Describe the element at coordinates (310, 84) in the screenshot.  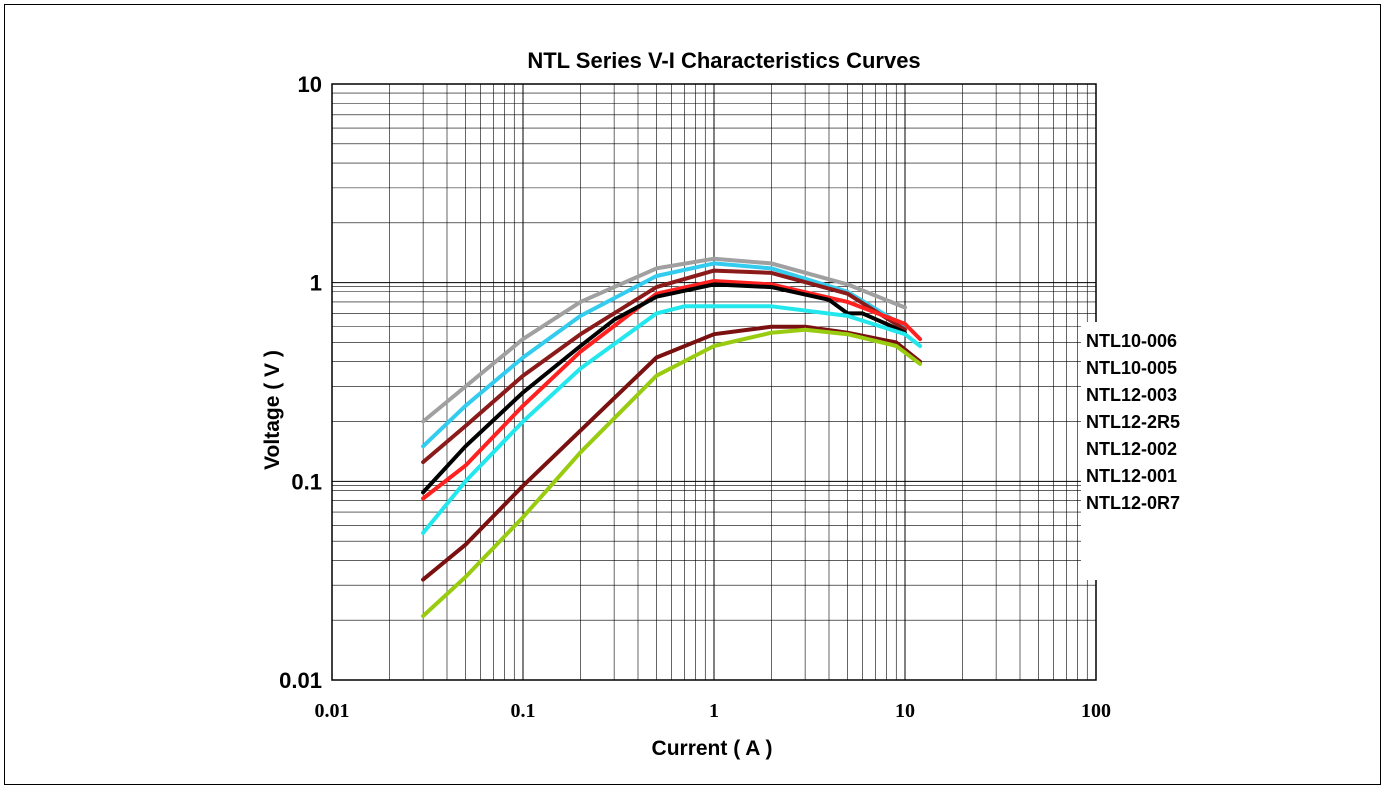
I see `y-tick-label: 10` at that location.